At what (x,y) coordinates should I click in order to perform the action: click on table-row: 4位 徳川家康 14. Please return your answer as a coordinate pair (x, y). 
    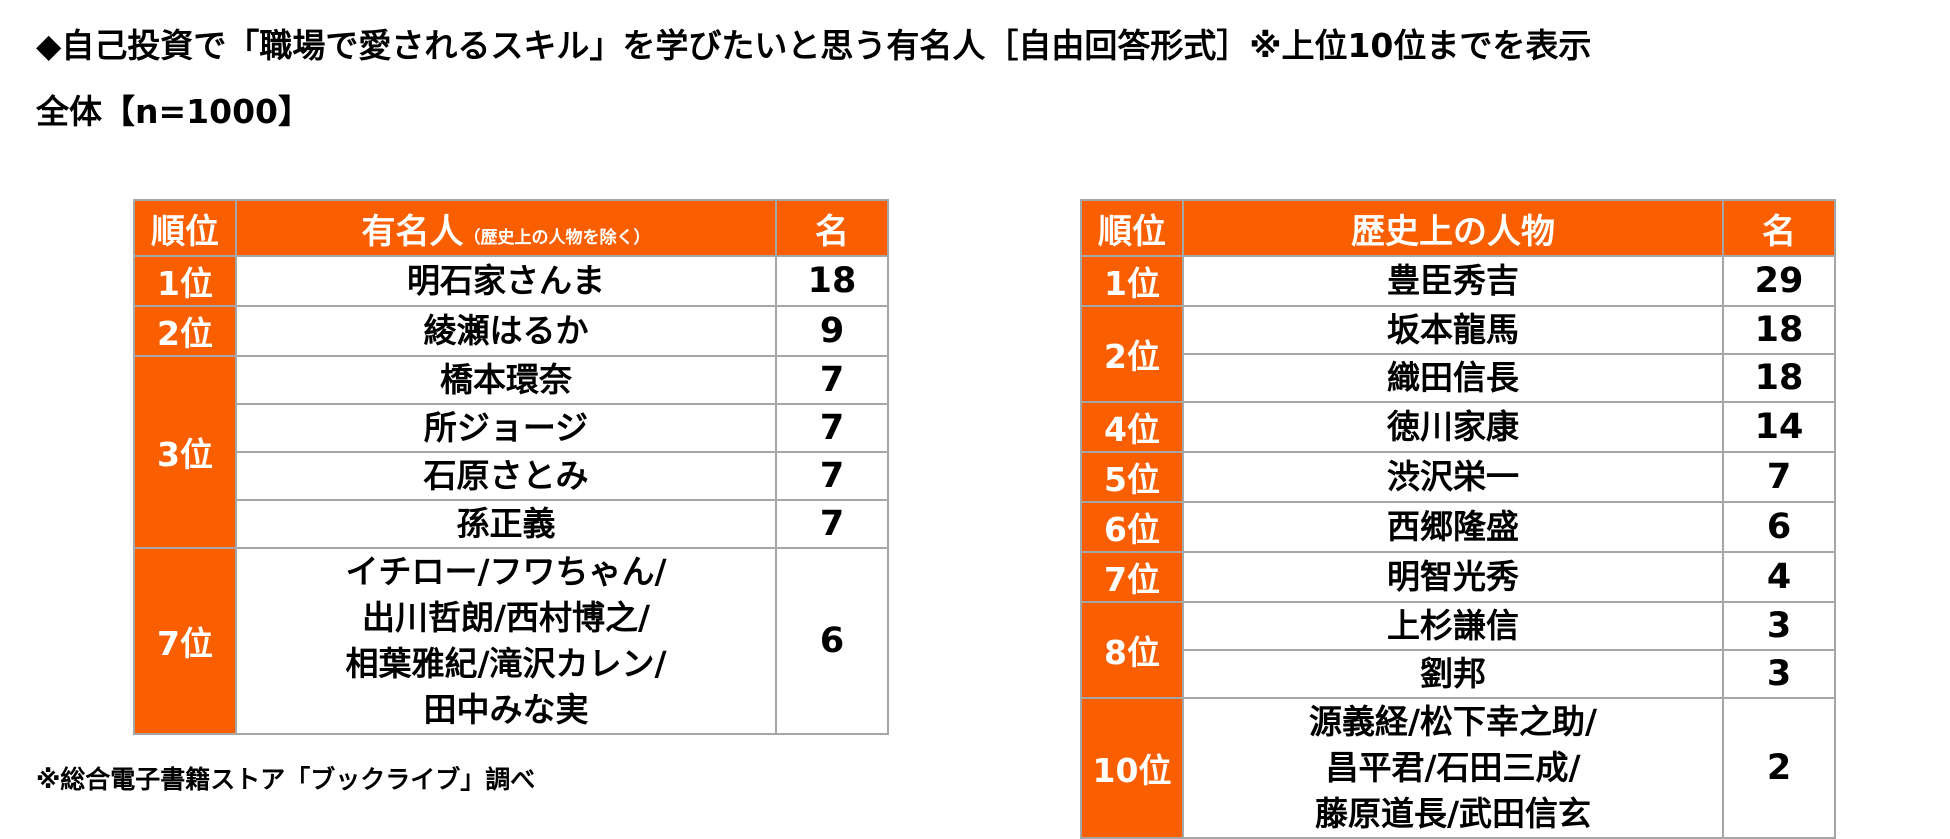
    Looking at the image, I should click on (1458, 427).